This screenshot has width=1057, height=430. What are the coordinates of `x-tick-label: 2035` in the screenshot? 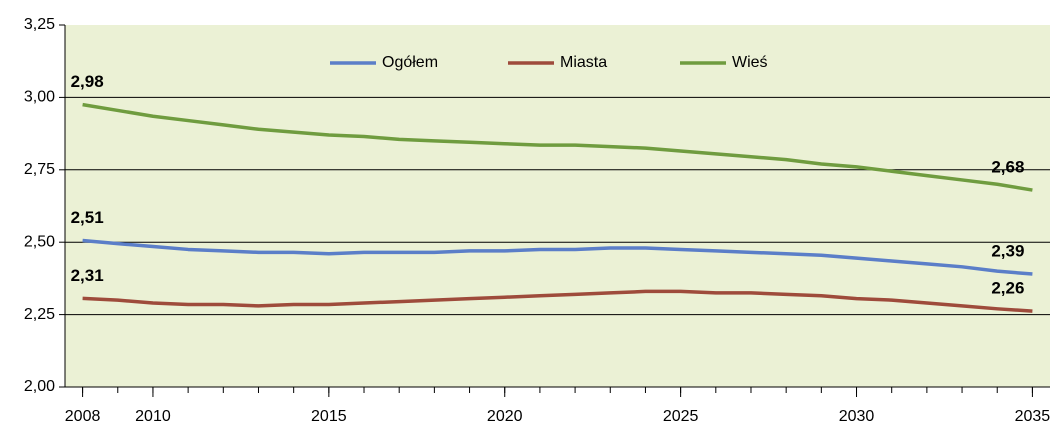 It's located at (1033, 416).